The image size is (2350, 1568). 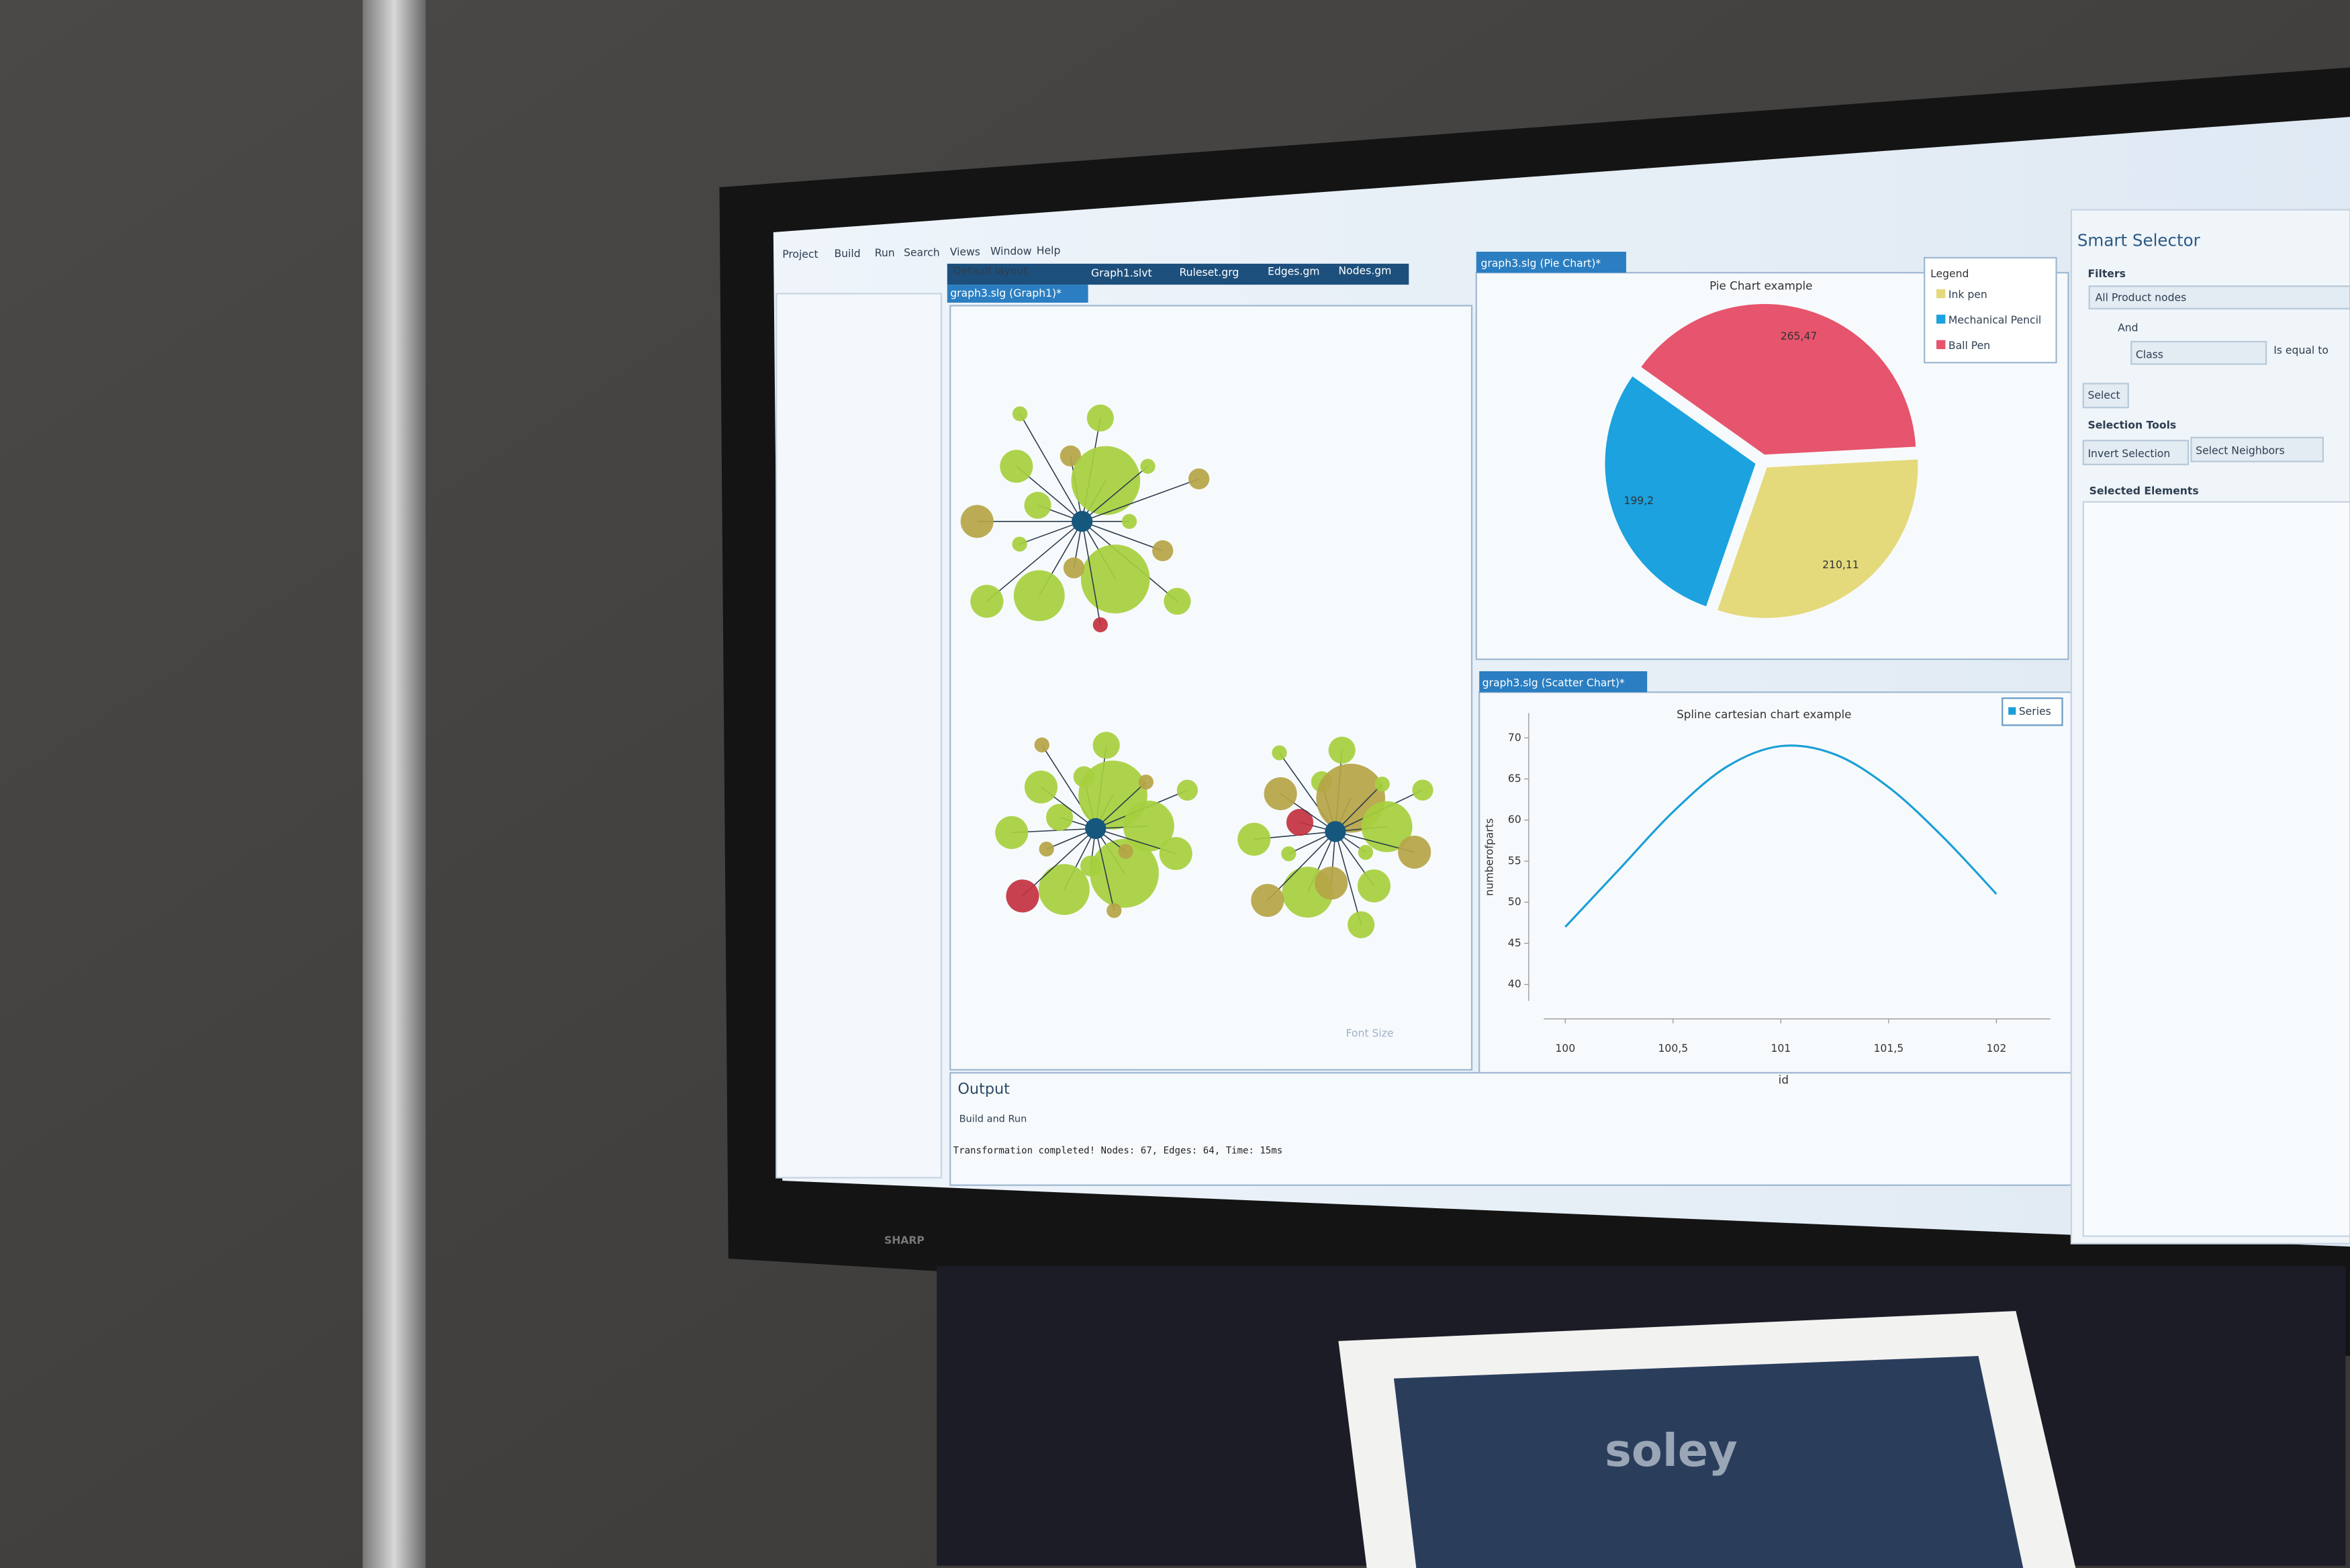 I want to click on menu-item: Run, so click(x=885, y=253).